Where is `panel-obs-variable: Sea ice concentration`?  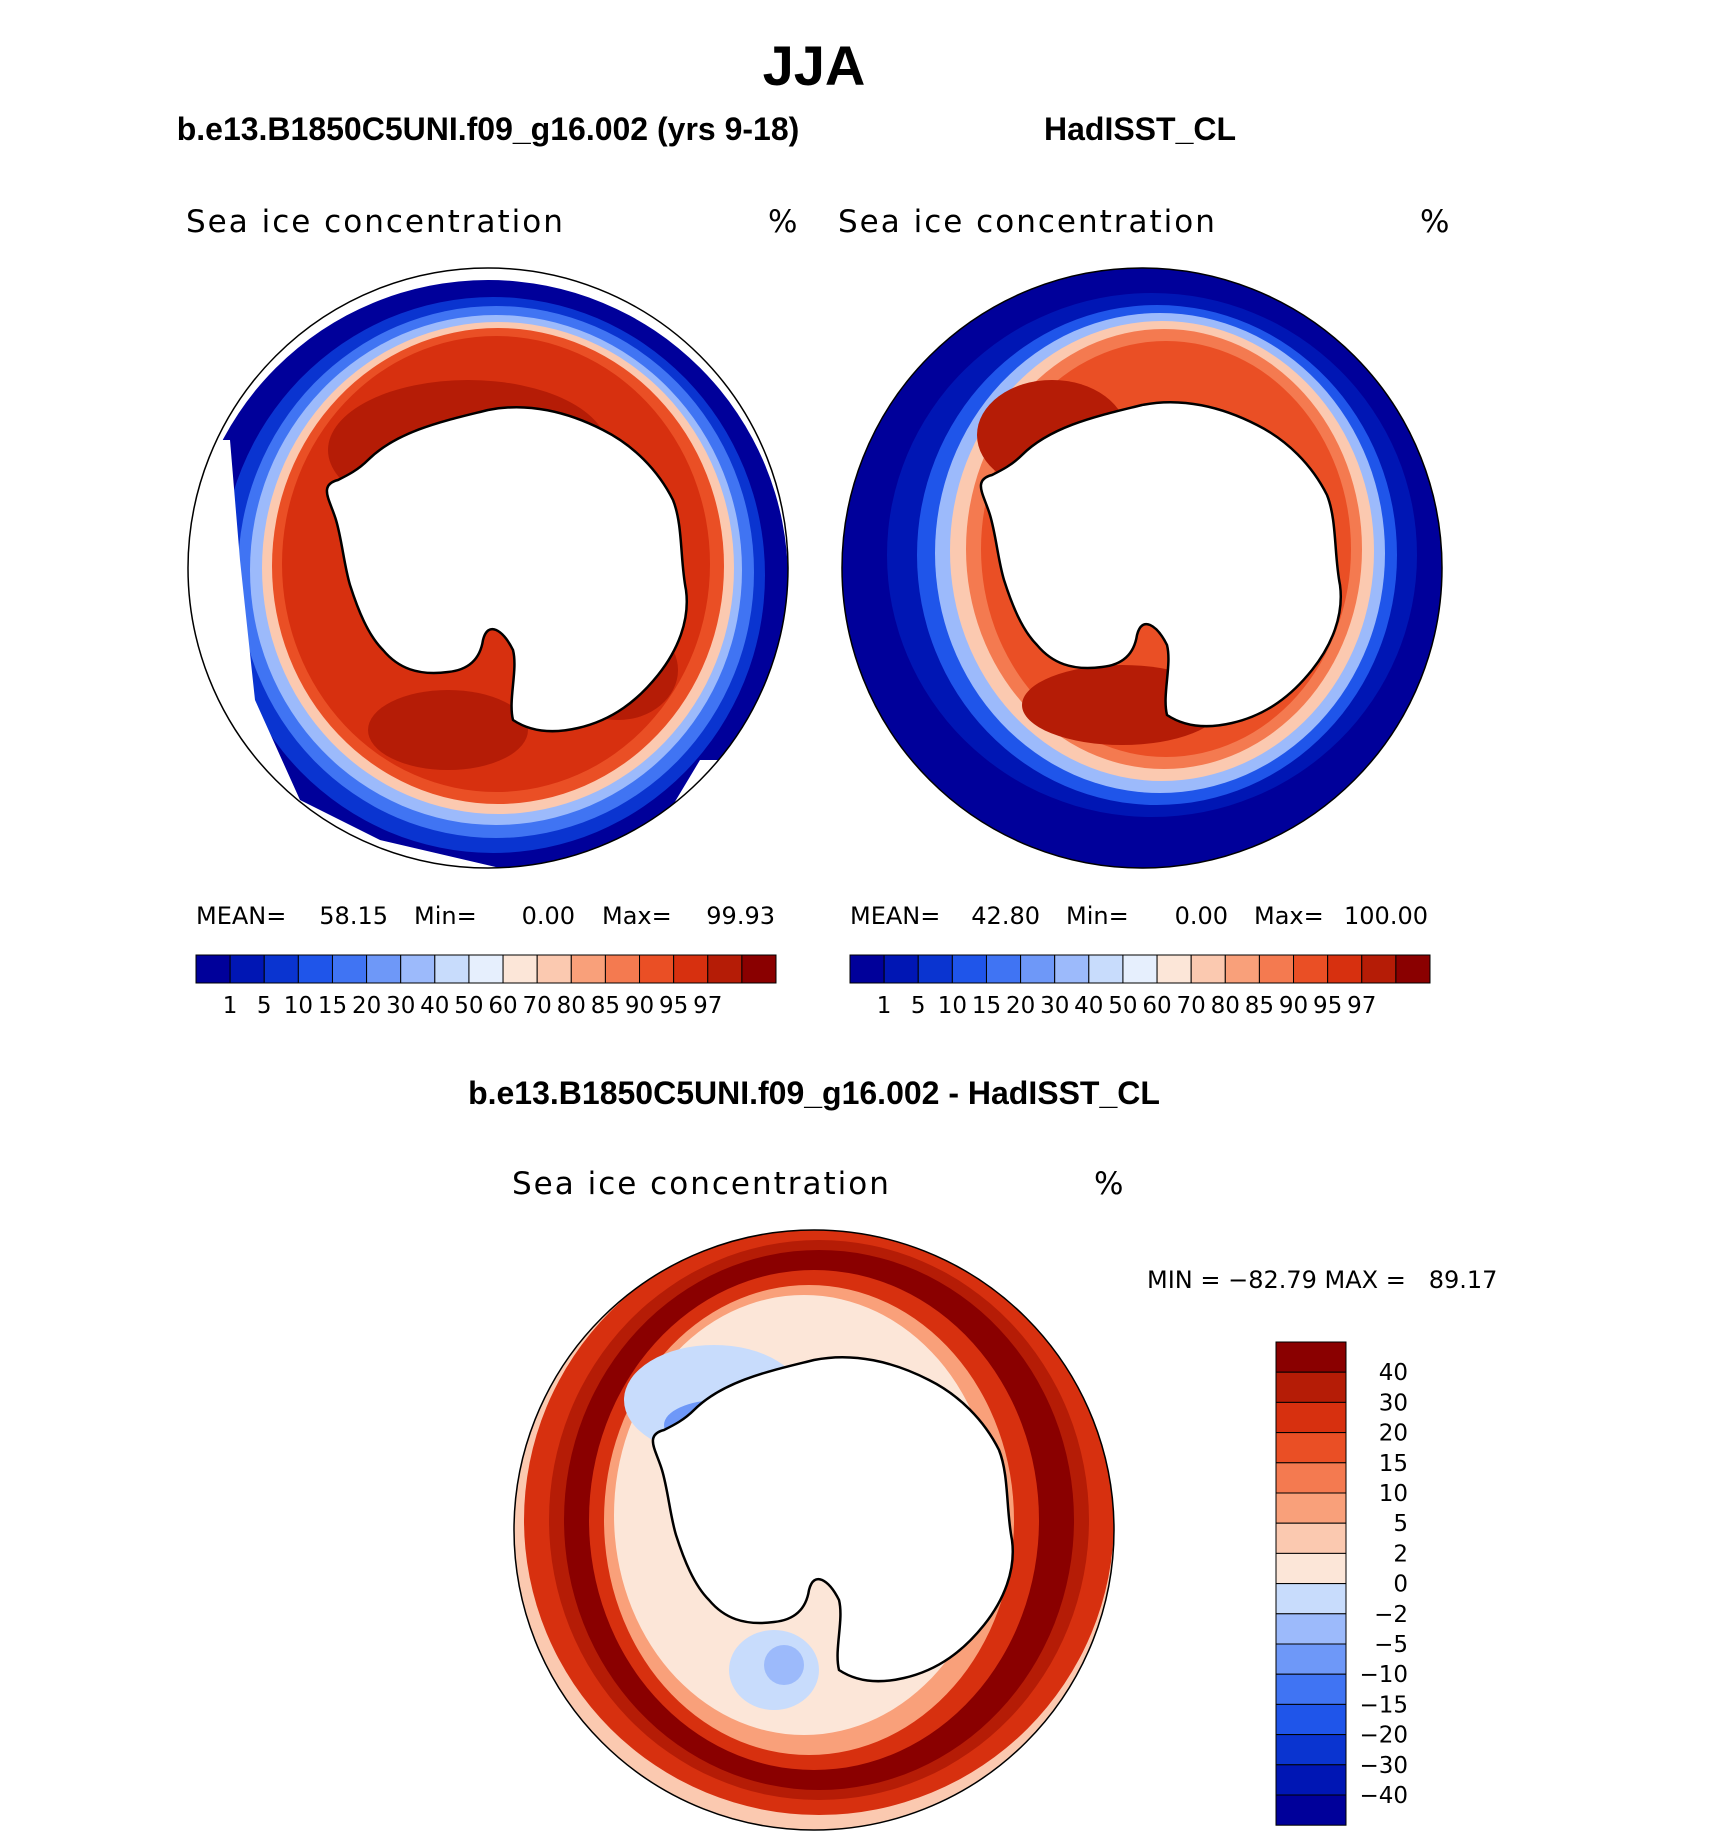
panel-obs-variable: Sea ice concentration is located at coordinates (1027, 222).